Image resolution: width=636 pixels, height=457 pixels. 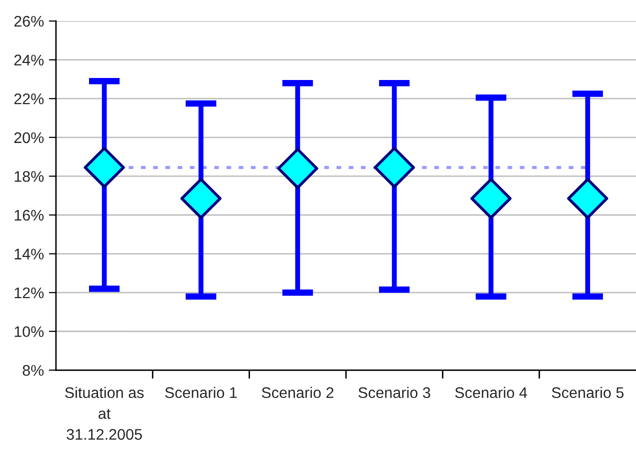 I want to click on y-tick-label: 14%, so click(x=29, y=254).